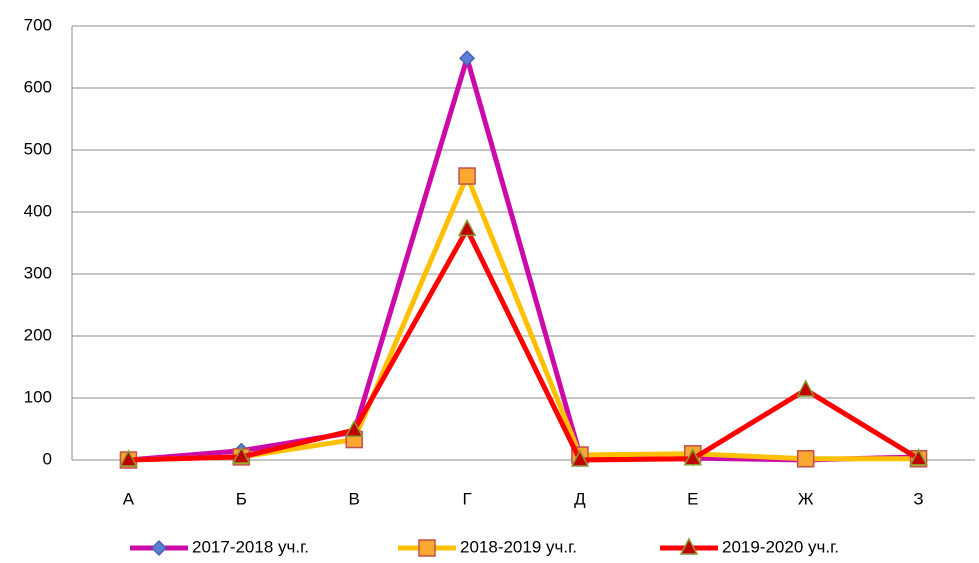 The height and width of the screenshot is (563, 979). I want to click on x-tick-label: Е, so click(692, 498).